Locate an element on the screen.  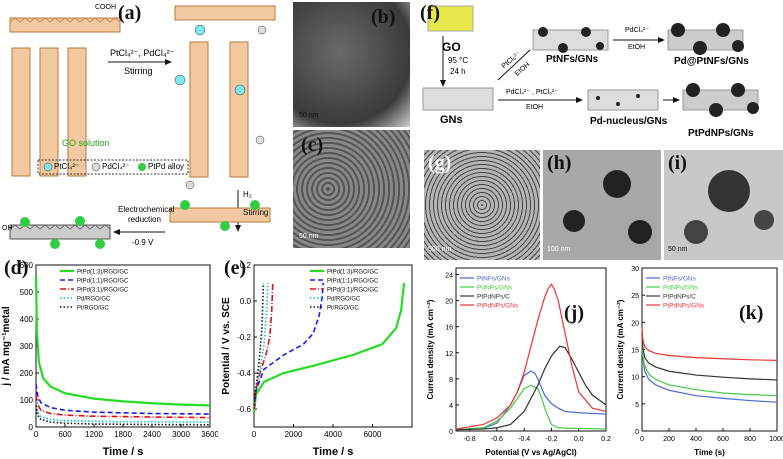
y-tick-label: -0.2 is located at coordinates (244, 337).